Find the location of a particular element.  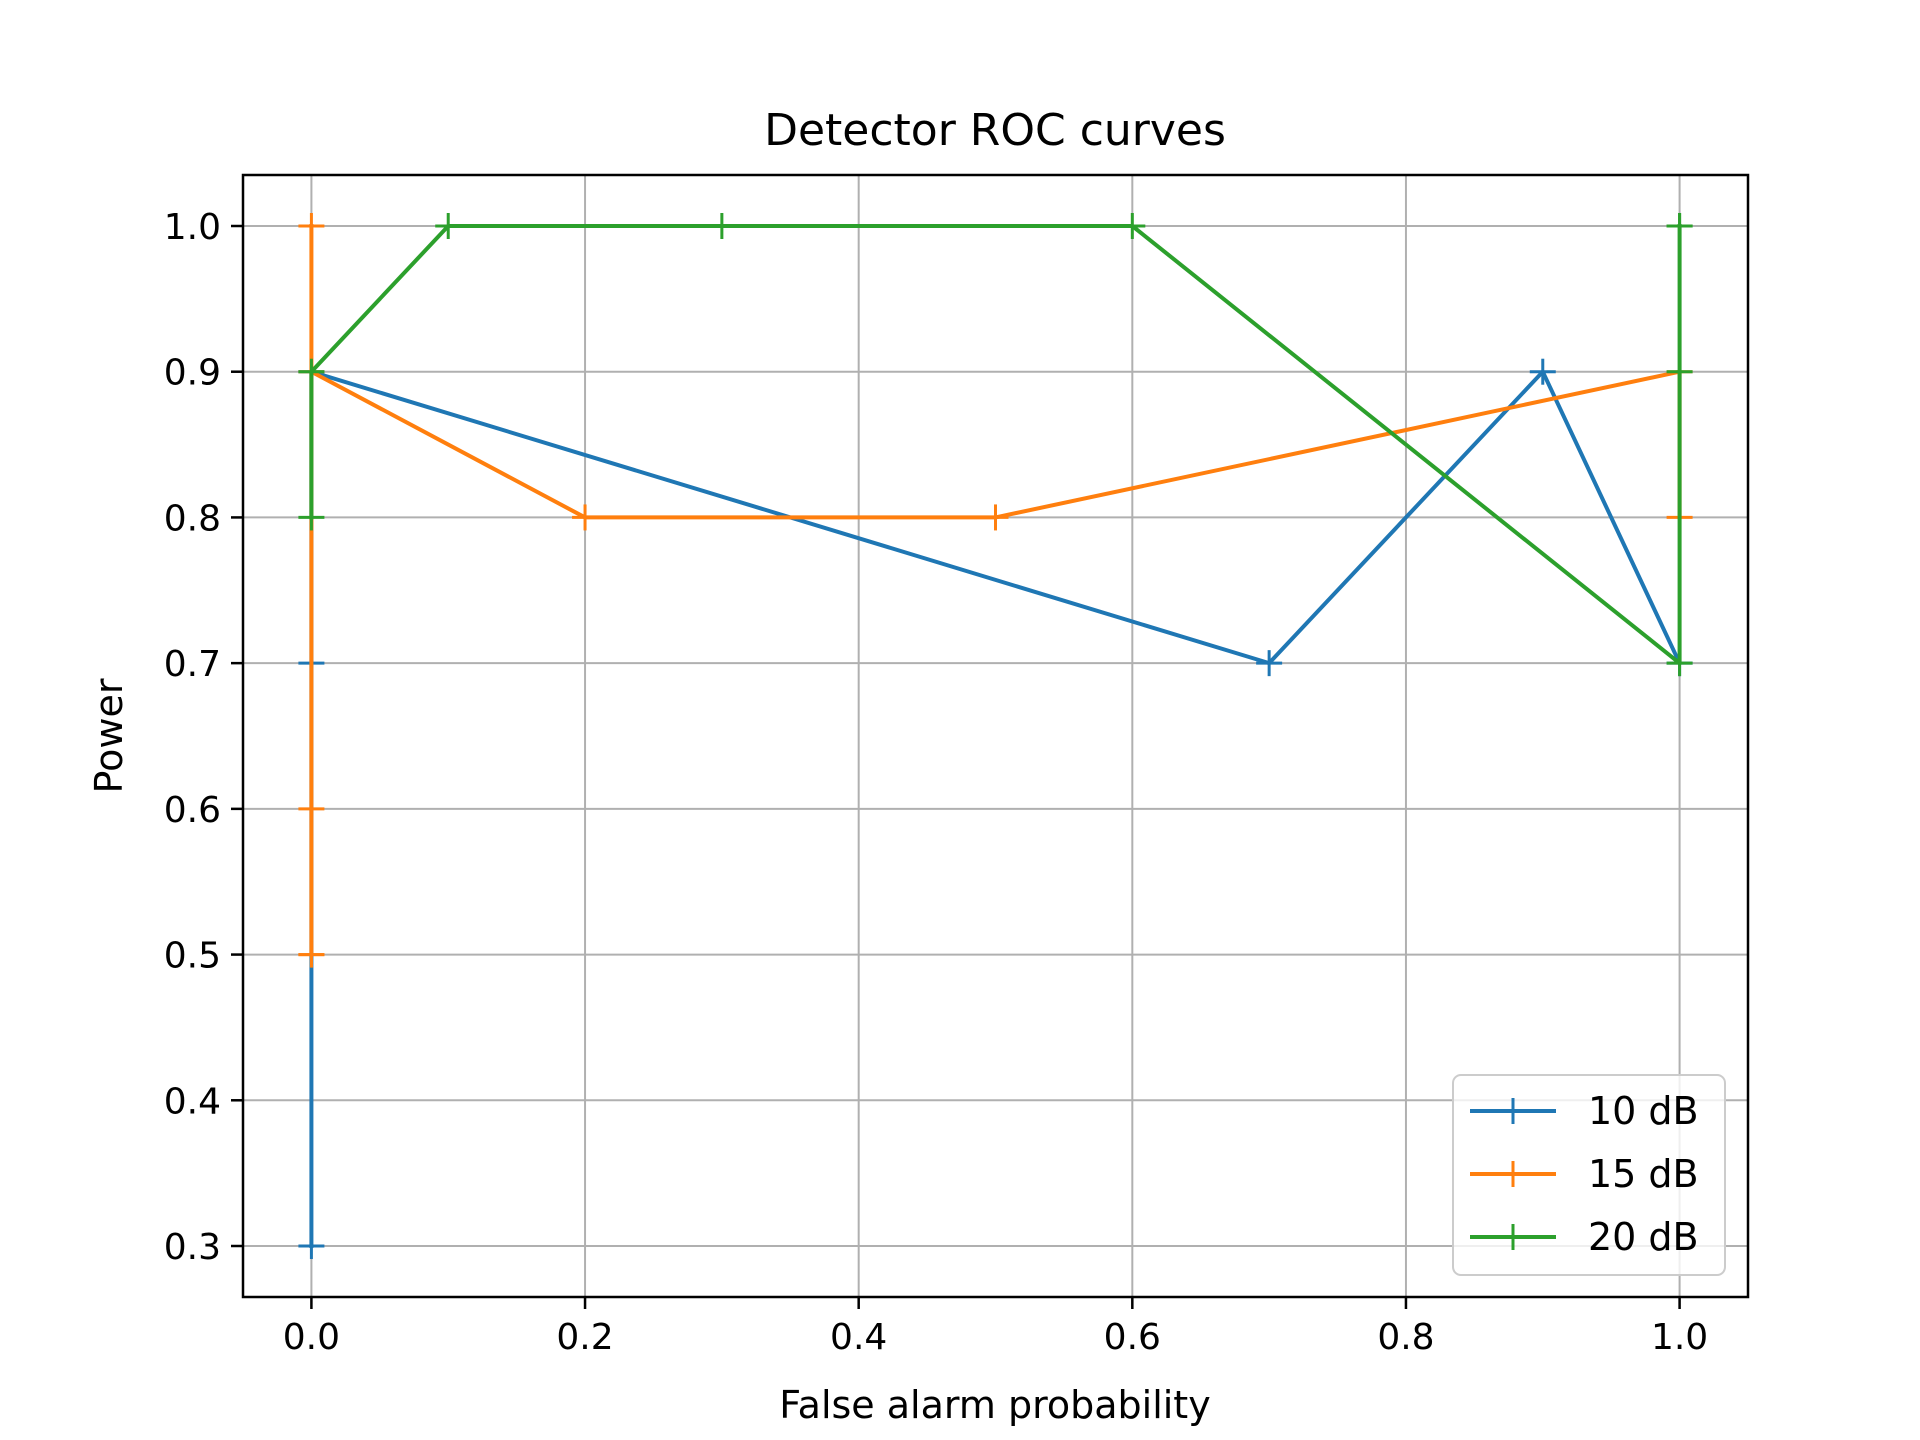

y-tick-label: 0.8 is located at coordinates (192, 518).